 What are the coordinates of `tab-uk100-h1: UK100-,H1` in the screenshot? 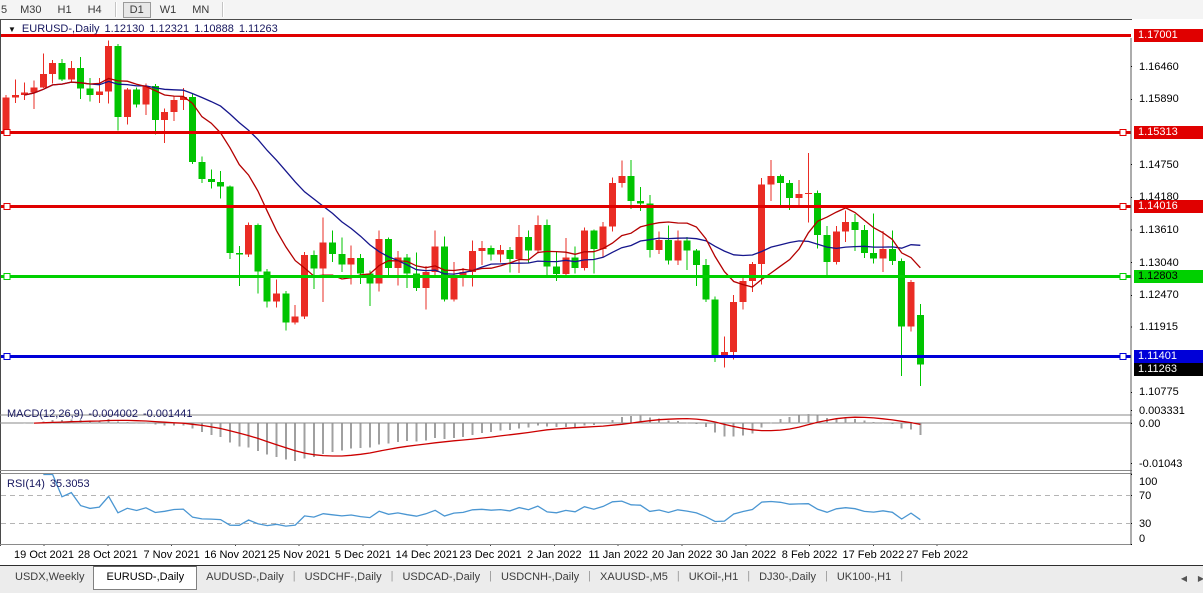 It's located at (864, 577).